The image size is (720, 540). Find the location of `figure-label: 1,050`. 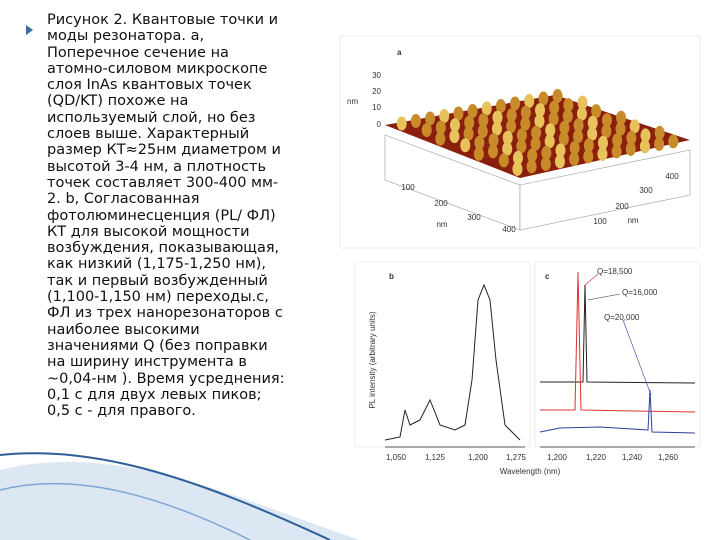

figure-label: 1,050 is located at coordinates (396, 457).